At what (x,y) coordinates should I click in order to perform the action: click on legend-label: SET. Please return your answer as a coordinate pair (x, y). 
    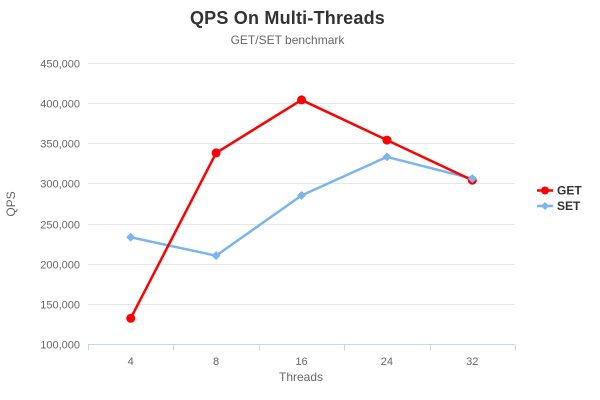
    Looking at the image, I should click on (569, 206).